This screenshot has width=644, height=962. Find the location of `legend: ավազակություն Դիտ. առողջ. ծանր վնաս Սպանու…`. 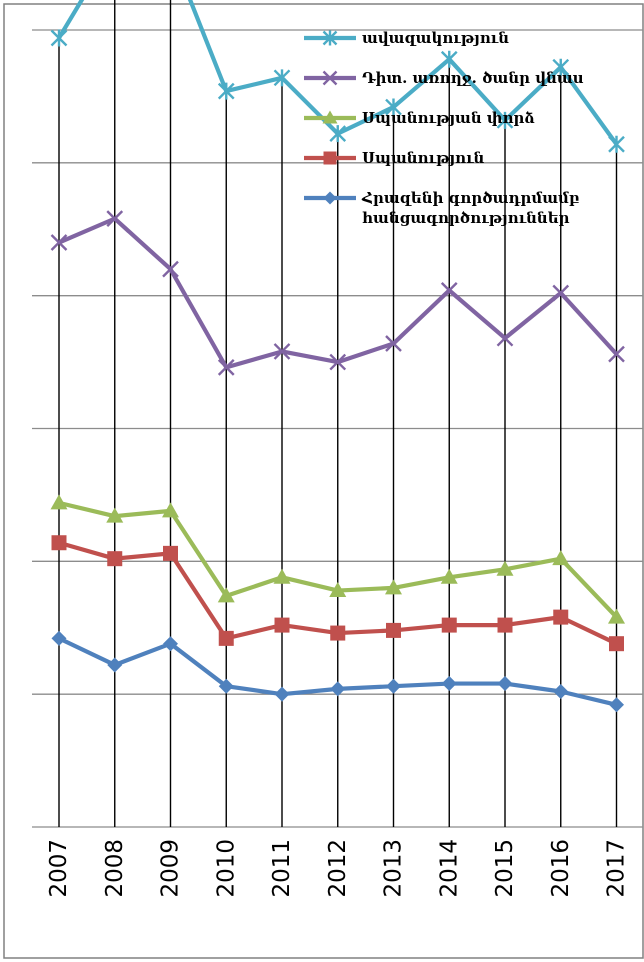

legend: ավազակություն Դիտ. առողջ. ծանր վնաս Սպանու… is located at coordinates (444, 128).